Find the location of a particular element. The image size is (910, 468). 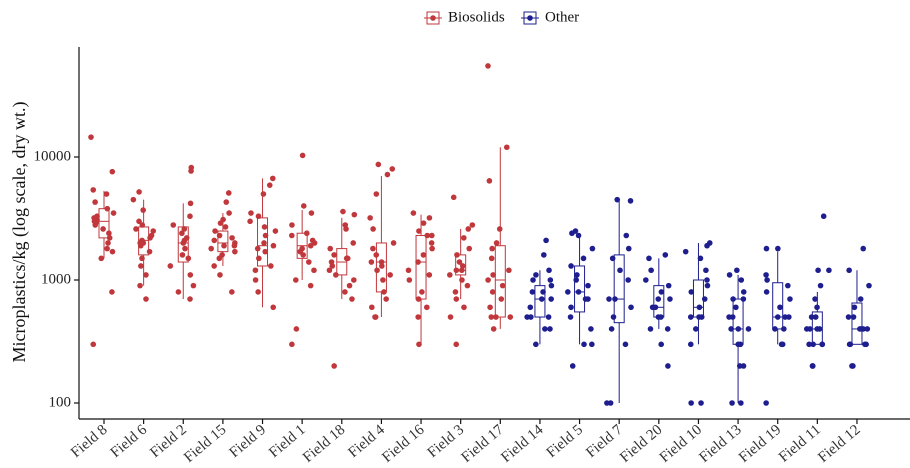

x-tick-label: Field 20 is located at coordinates (641, 444).